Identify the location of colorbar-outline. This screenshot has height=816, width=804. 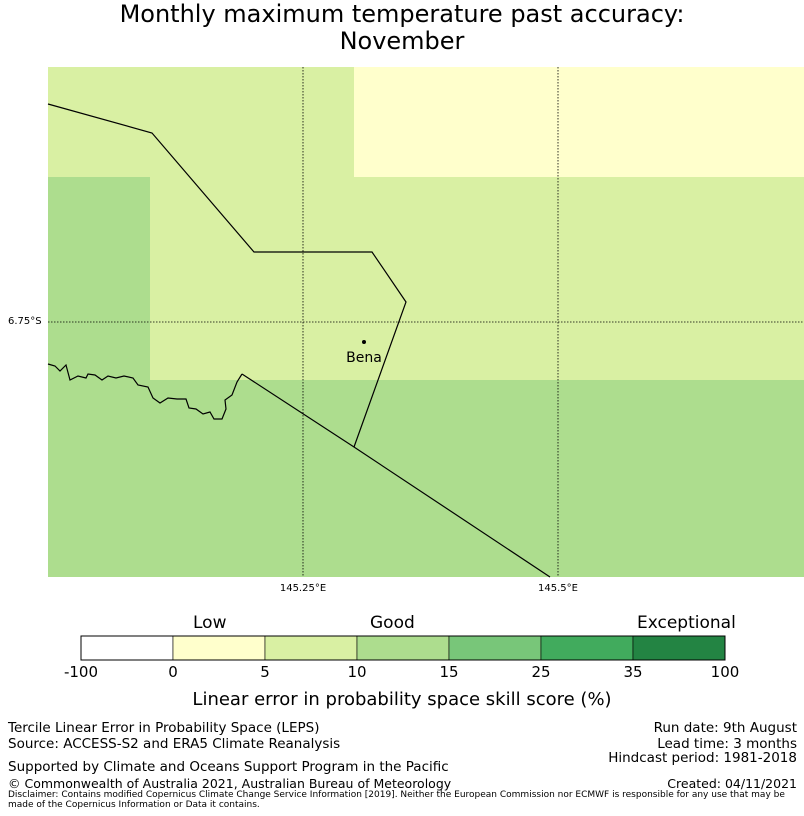
(403, 648).